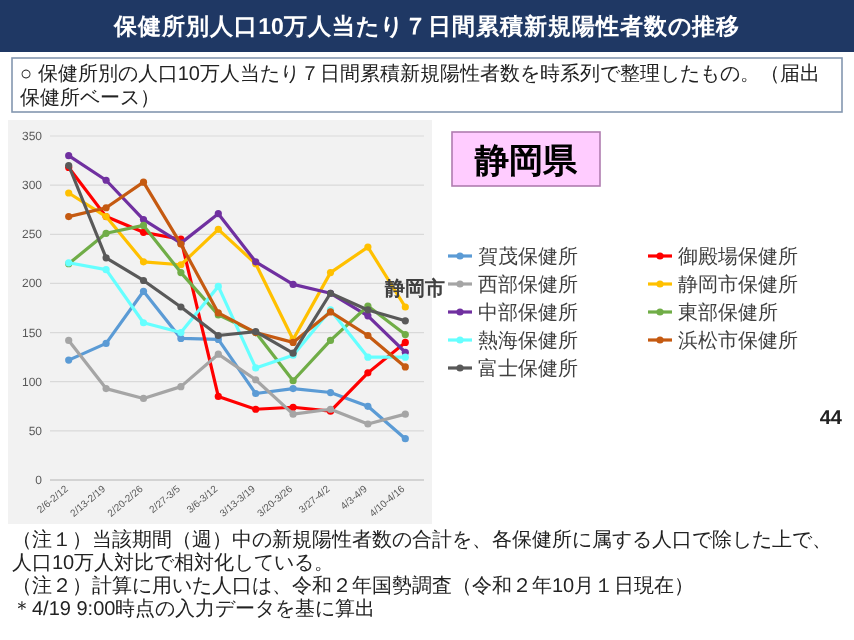 The image size is (854, 640). Describe the element at coordinates (528, 369) in the screenshot. I see `legend-label: 富士保健所` at that location.